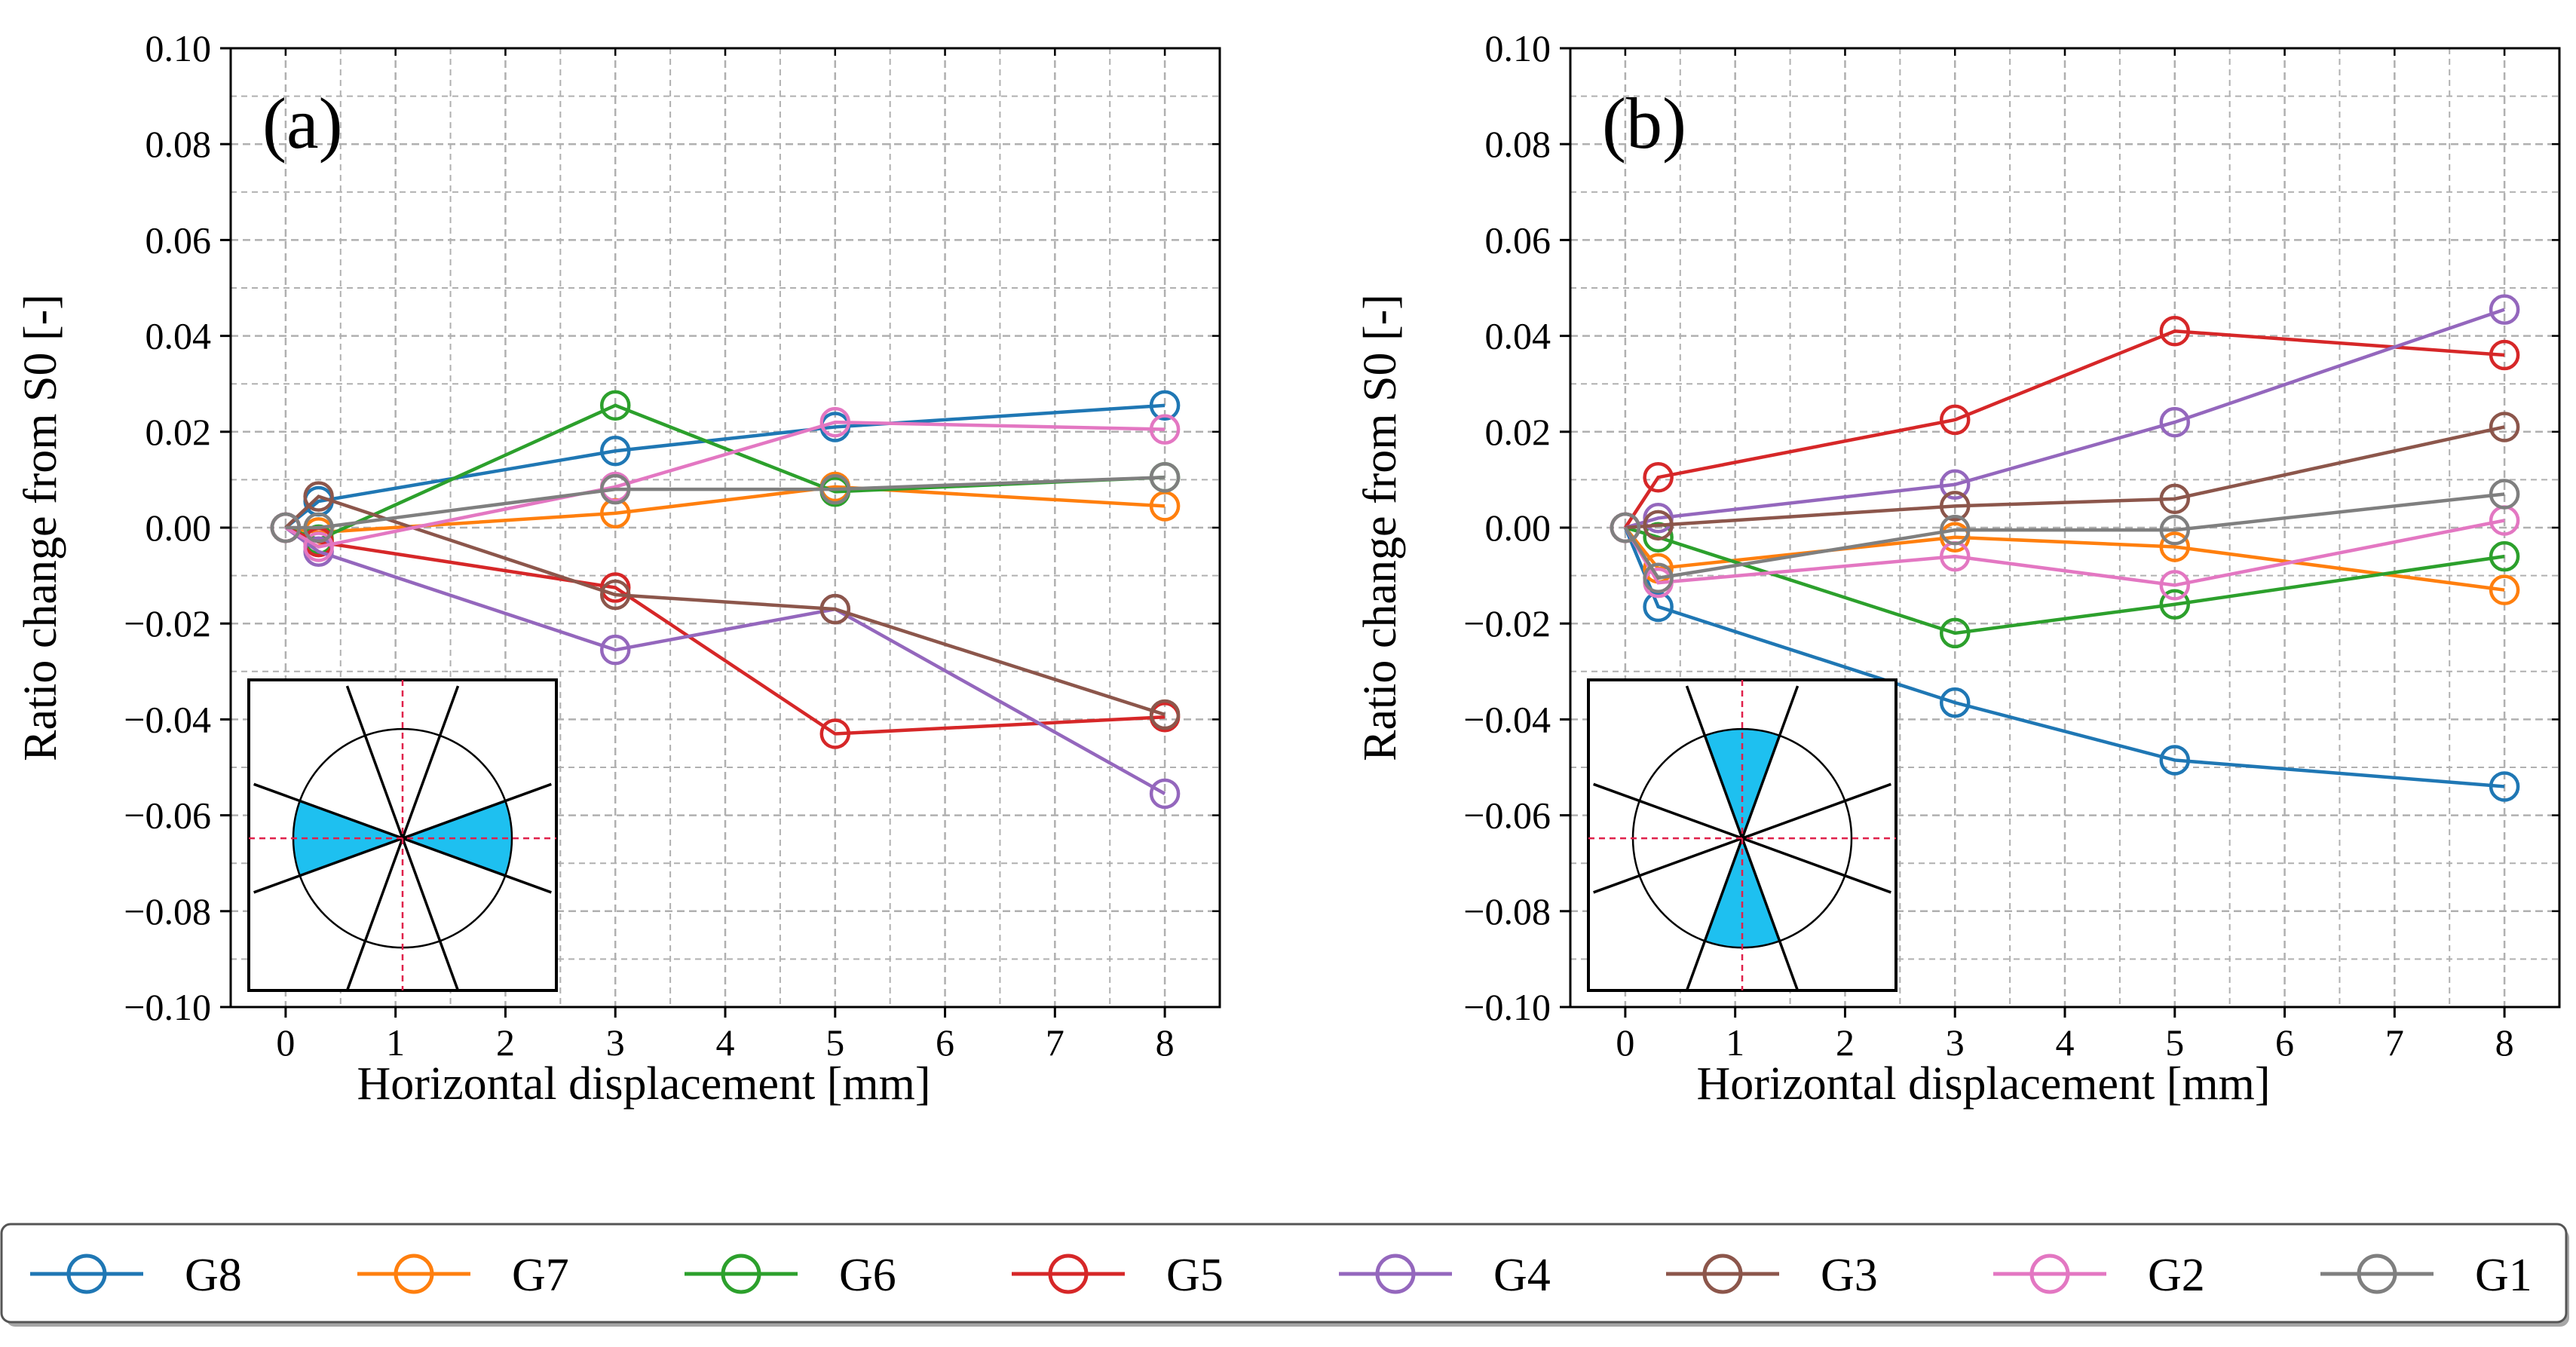 The height and width of the screenshot is (1347, 2576). What do you see at coordinates (2065, 419) in the screenshot?
I see `series-line-g4` at bounding box center [2065, 419].